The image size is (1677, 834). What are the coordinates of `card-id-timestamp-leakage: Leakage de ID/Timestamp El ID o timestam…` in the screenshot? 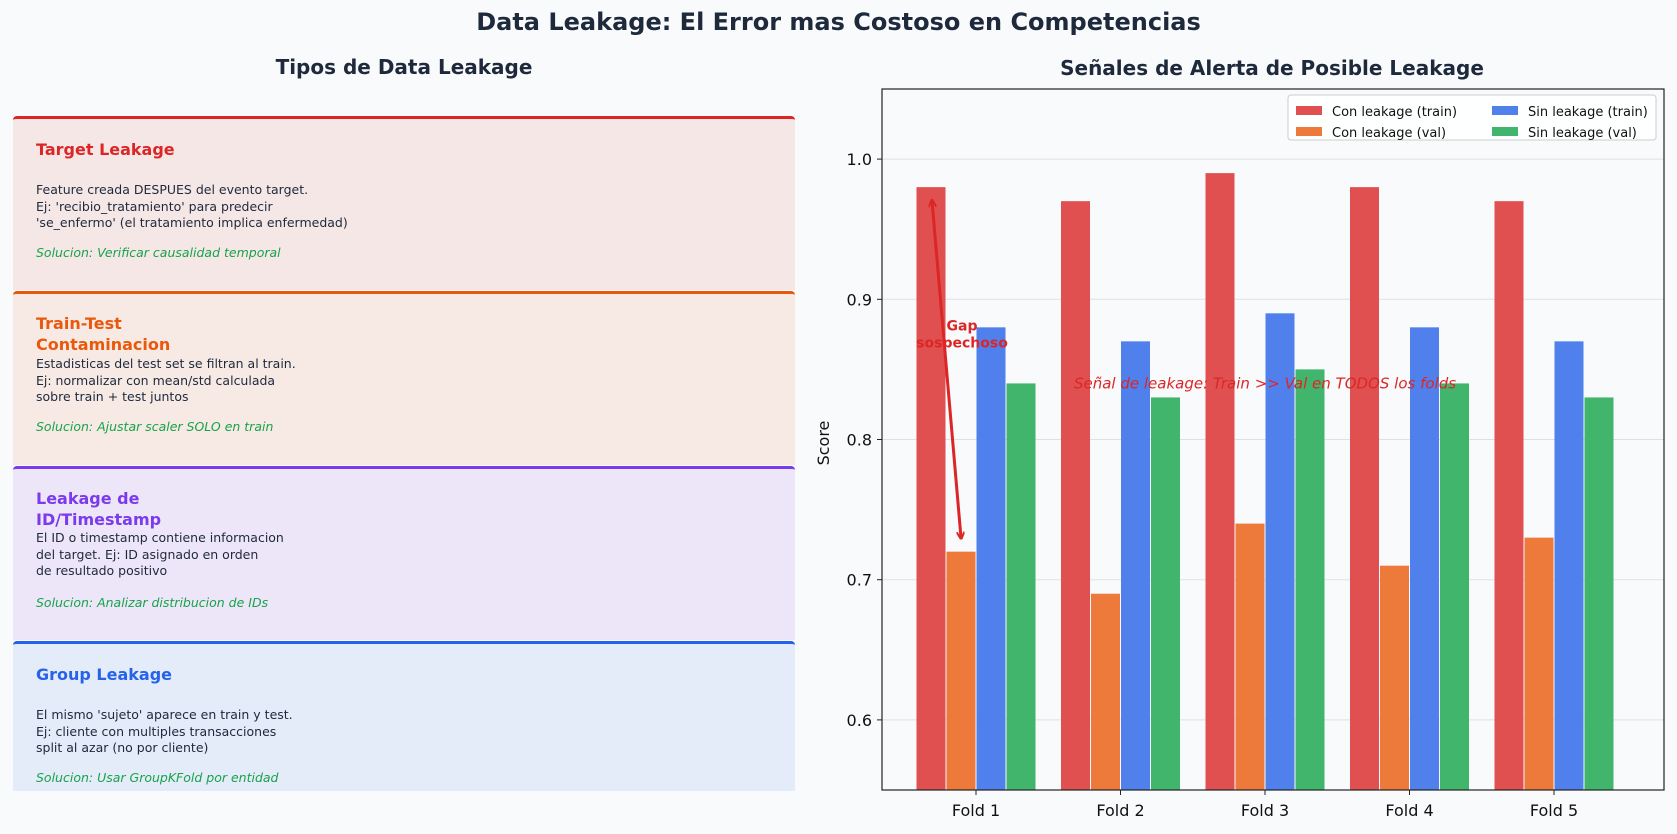 It's located at (404, 553).